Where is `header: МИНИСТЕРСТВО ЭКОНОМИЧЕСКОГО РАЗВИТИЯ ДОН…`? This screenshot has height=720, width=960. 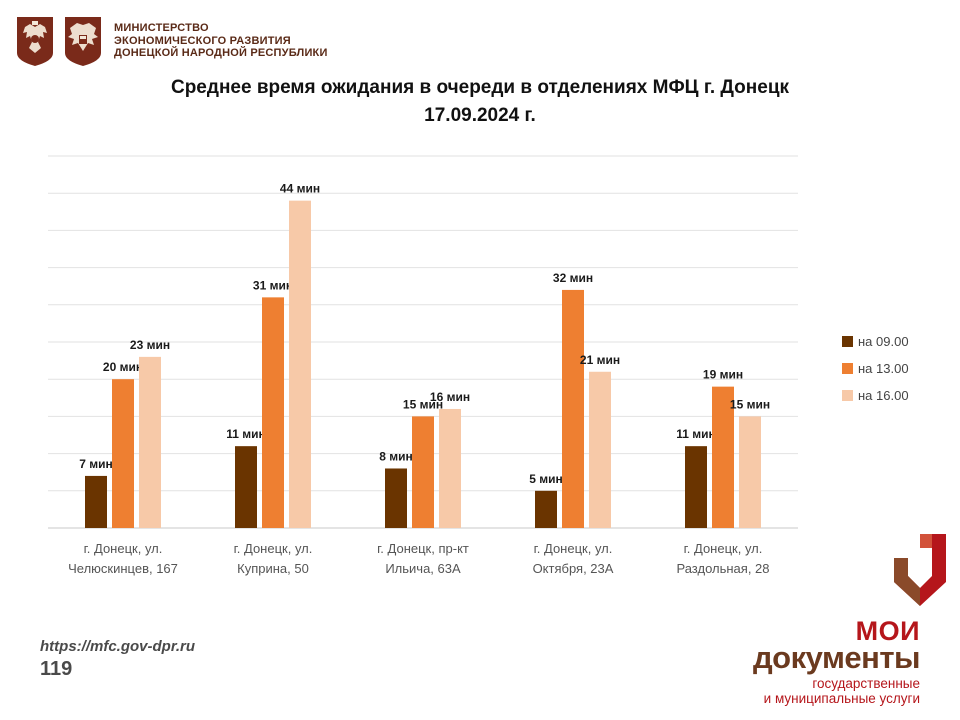 header: МИНИСТЕРСТВО ЭКОНОМИЧЕСКОГО РАЗВИТИЯ ДОН… is located at coordinates (171, 41).